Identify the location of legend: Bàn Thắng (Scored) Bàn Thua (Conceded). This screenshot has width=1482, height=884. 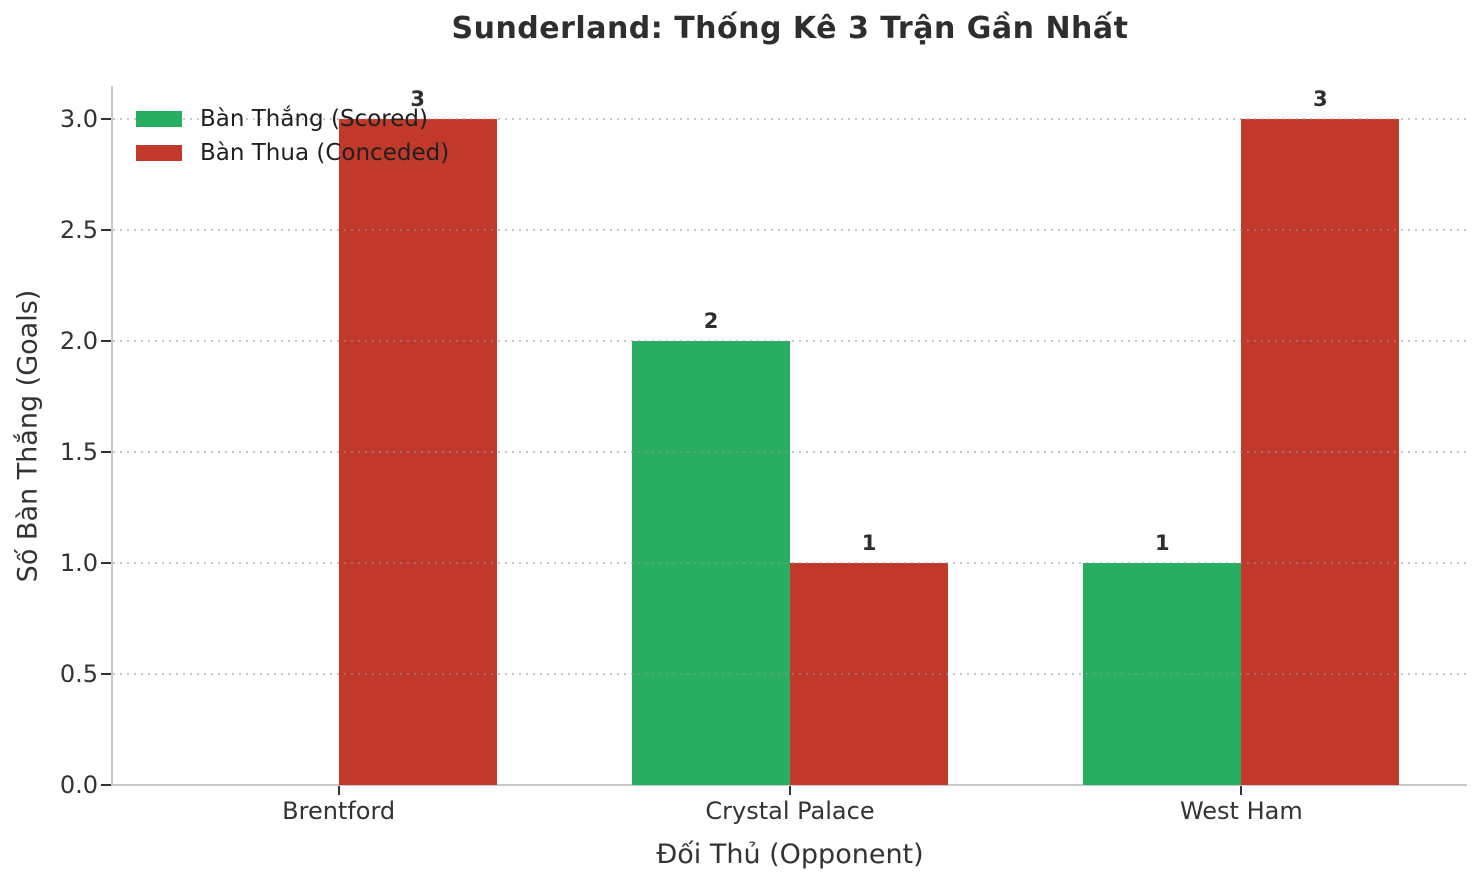
(292, 136).